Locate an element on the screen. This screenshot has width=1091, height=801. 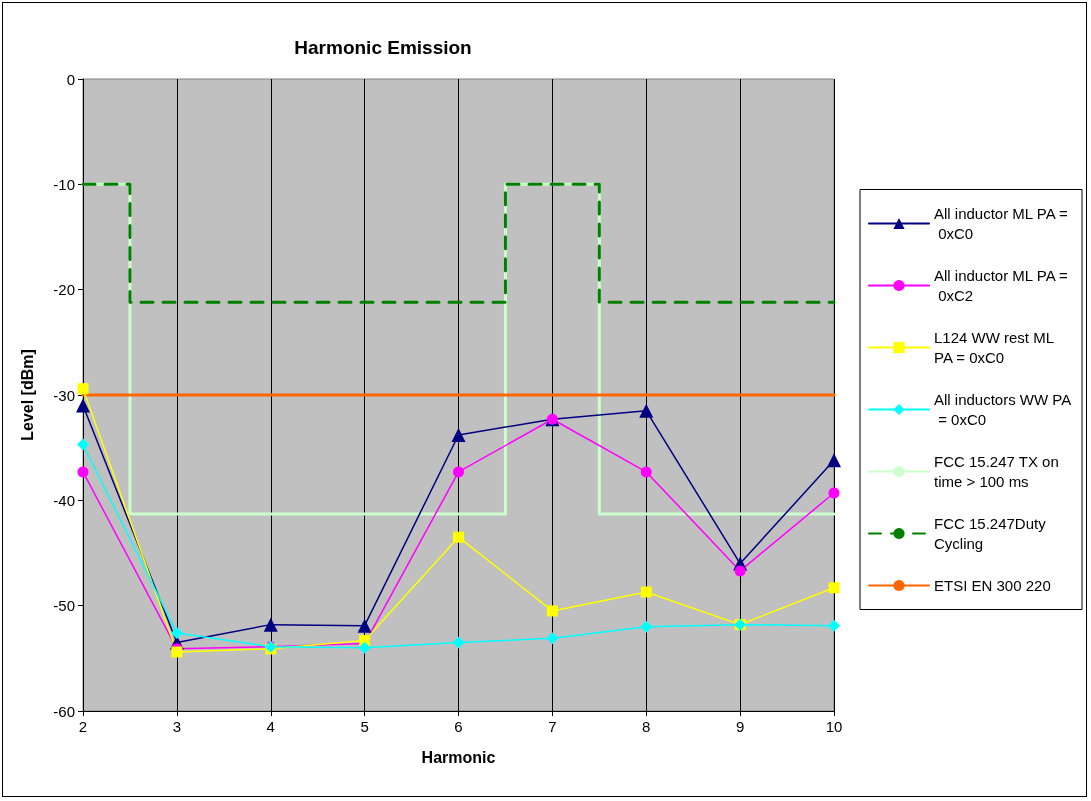
legend-label: ETSI EN 300 220 is located at coordinates (992, 585).